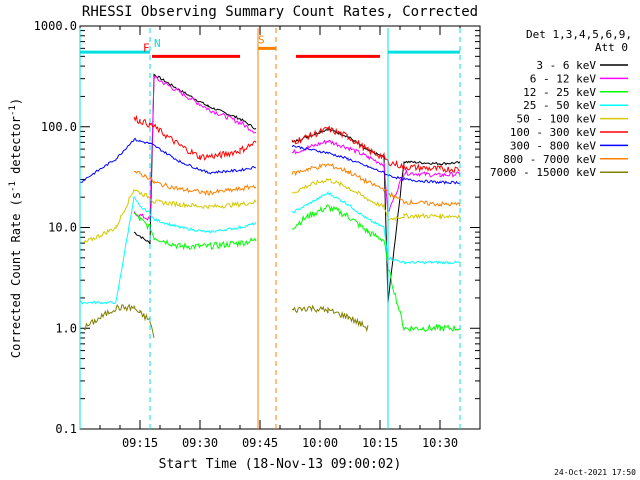  Describe the element at coordinates (595, 472) in the screenshot. I see `footer-timestamp: 24-Oct-2021 17:50` at that location.